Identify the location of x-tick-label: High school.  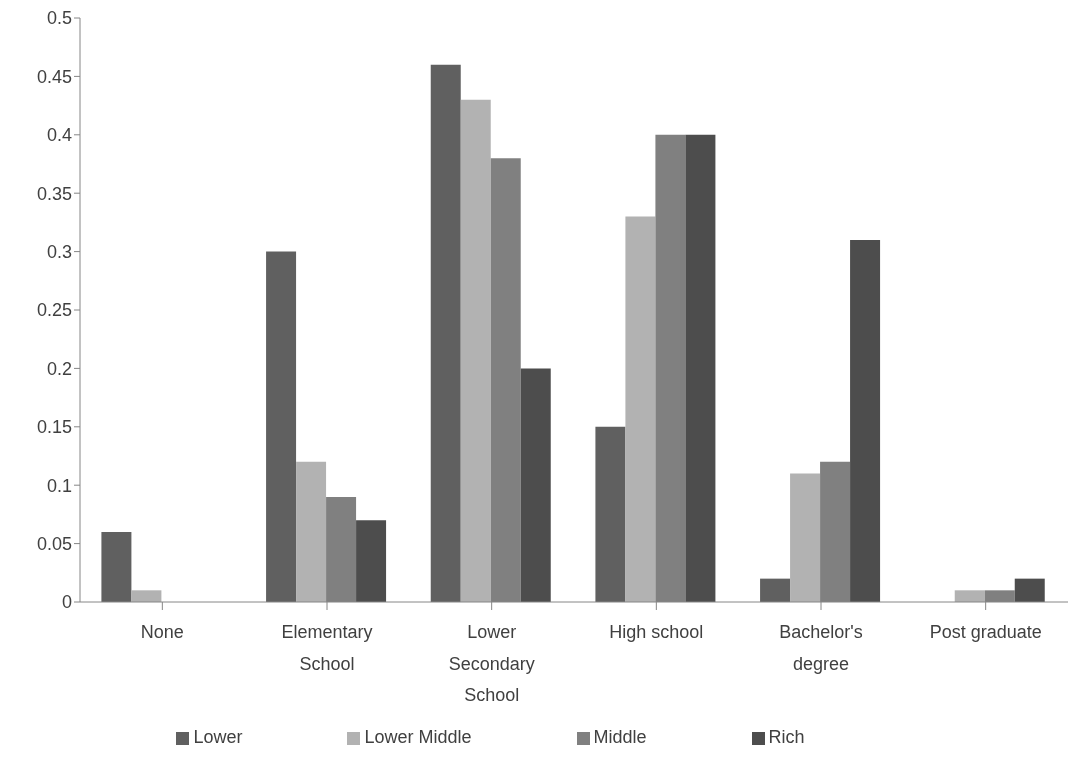
(656, 632).